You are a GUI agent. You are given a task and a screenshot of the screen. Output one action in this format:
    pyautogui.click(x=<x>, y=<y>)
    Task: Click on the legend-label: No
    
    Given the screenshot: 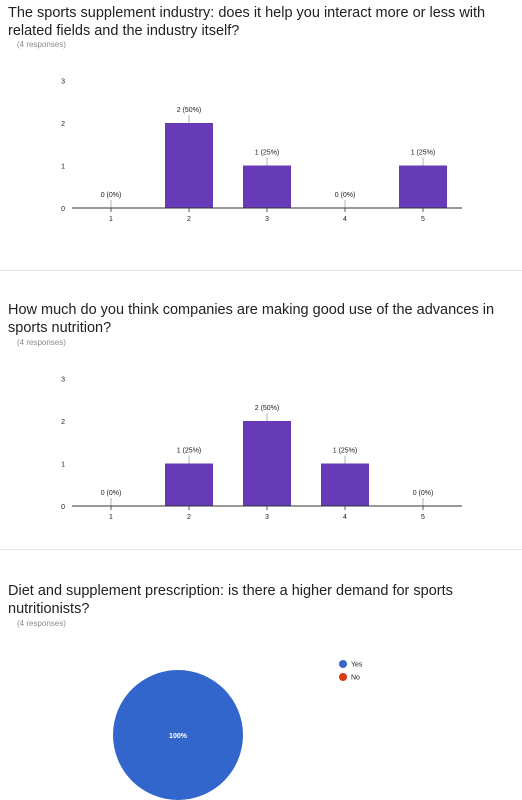 What is the action you would take?
    pyautogui.click(x=355, y=678)
    